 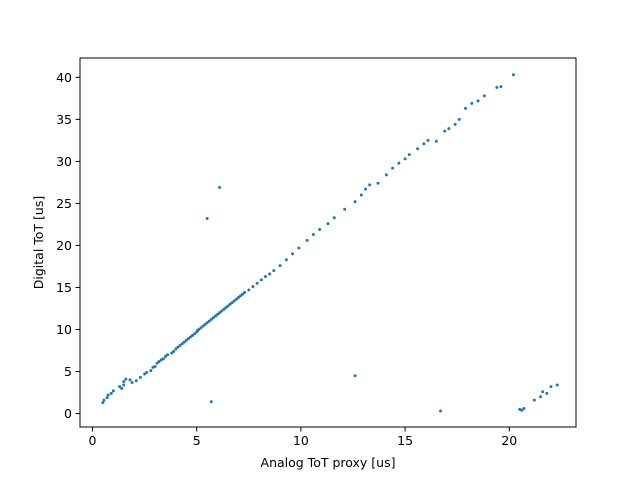 What do you see at coordinates (64, 245) in the screenshot?
I see `y-tick-label: 20` at bounding box center [64, 245].